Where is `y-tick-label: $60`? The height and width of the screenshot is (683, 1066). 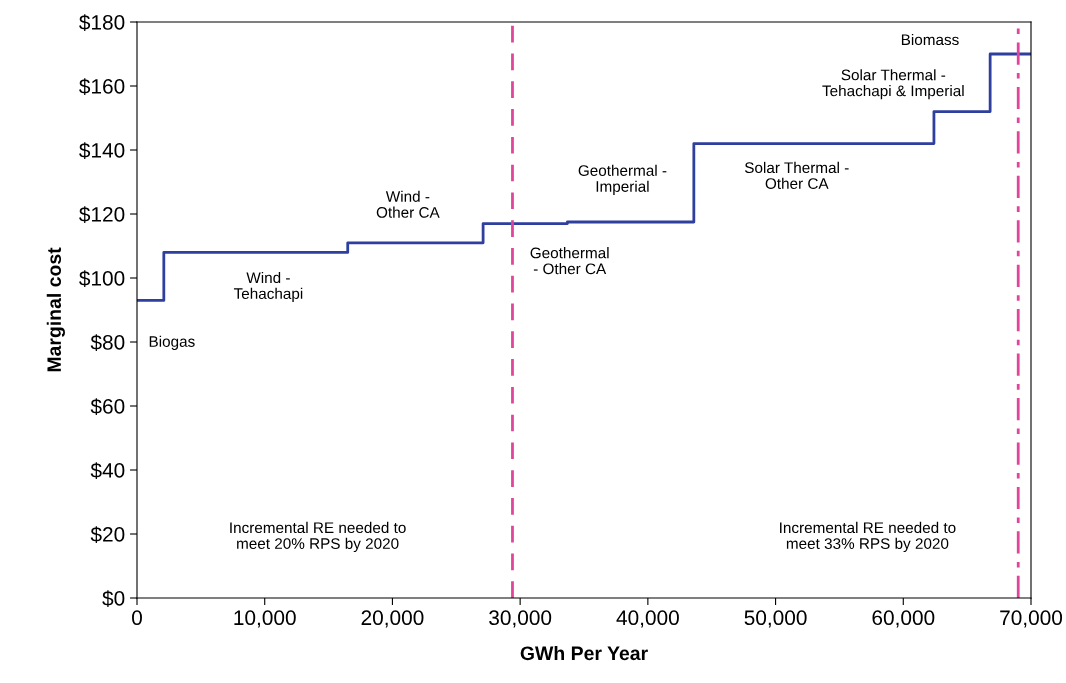 y-tick-label: $60 is located at coordinates (107, 406).